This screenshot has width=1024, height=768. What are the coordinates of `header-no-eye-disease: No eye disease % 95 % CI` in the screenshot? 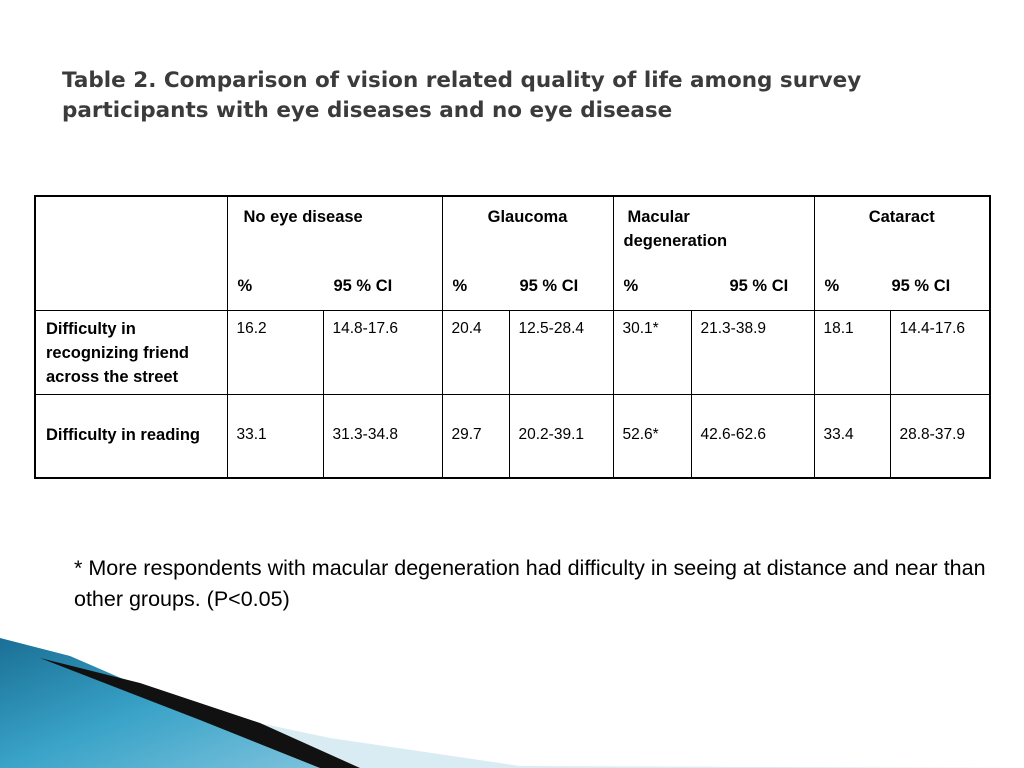 It's located at (334, 253).